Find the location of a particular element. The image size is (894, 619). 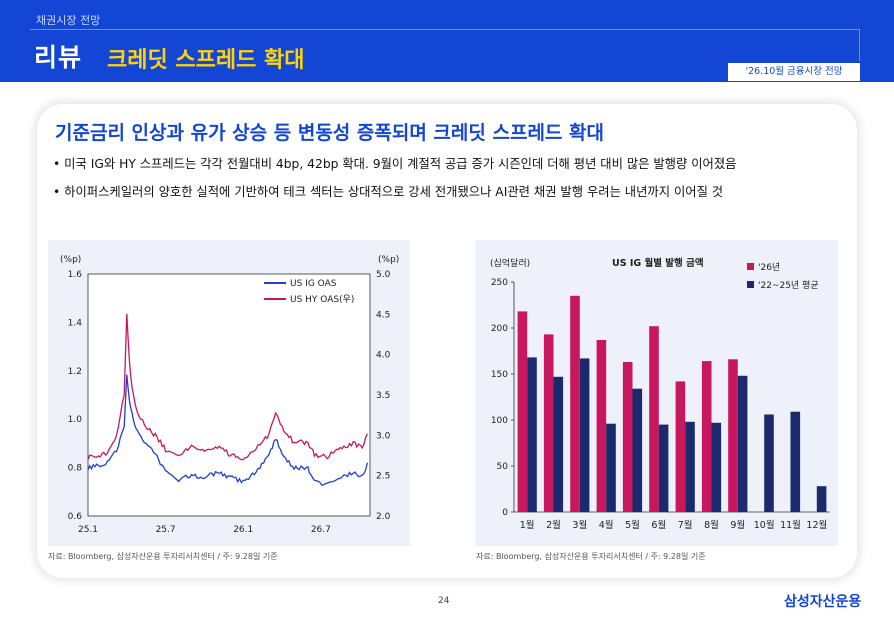

page-subtitle: 크레딧 스프레드 확대 is located at coordinates (206, 60).